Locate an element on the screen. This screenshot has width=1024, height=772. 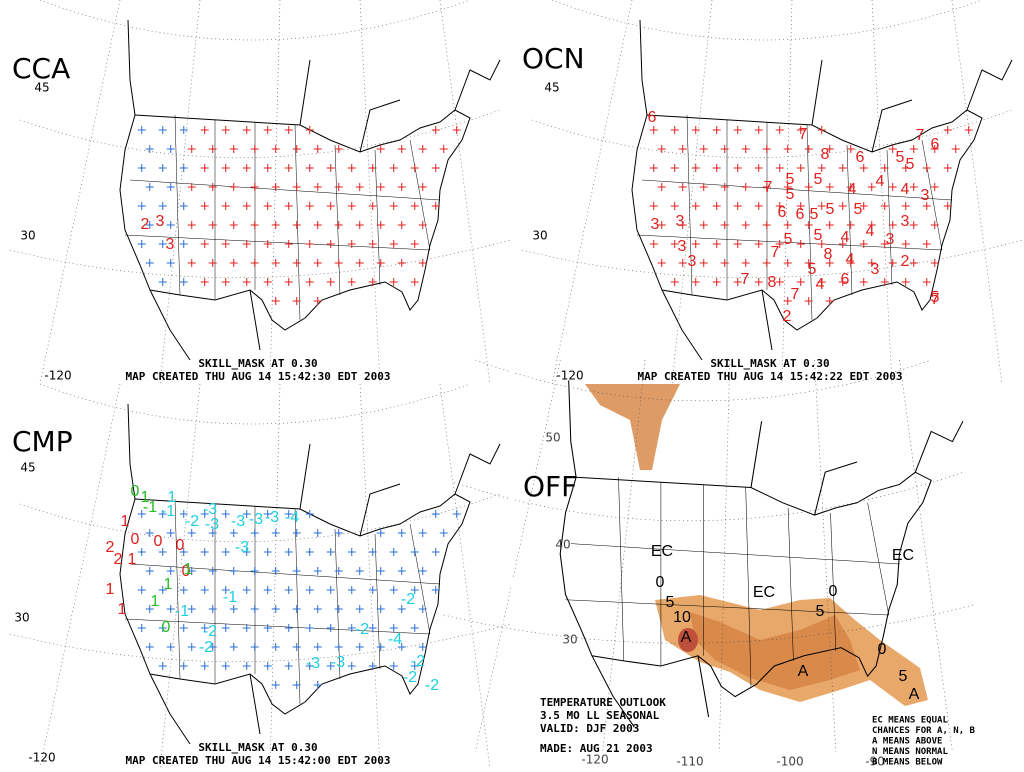
map-label: -1 is located at coordinates (168, 511).